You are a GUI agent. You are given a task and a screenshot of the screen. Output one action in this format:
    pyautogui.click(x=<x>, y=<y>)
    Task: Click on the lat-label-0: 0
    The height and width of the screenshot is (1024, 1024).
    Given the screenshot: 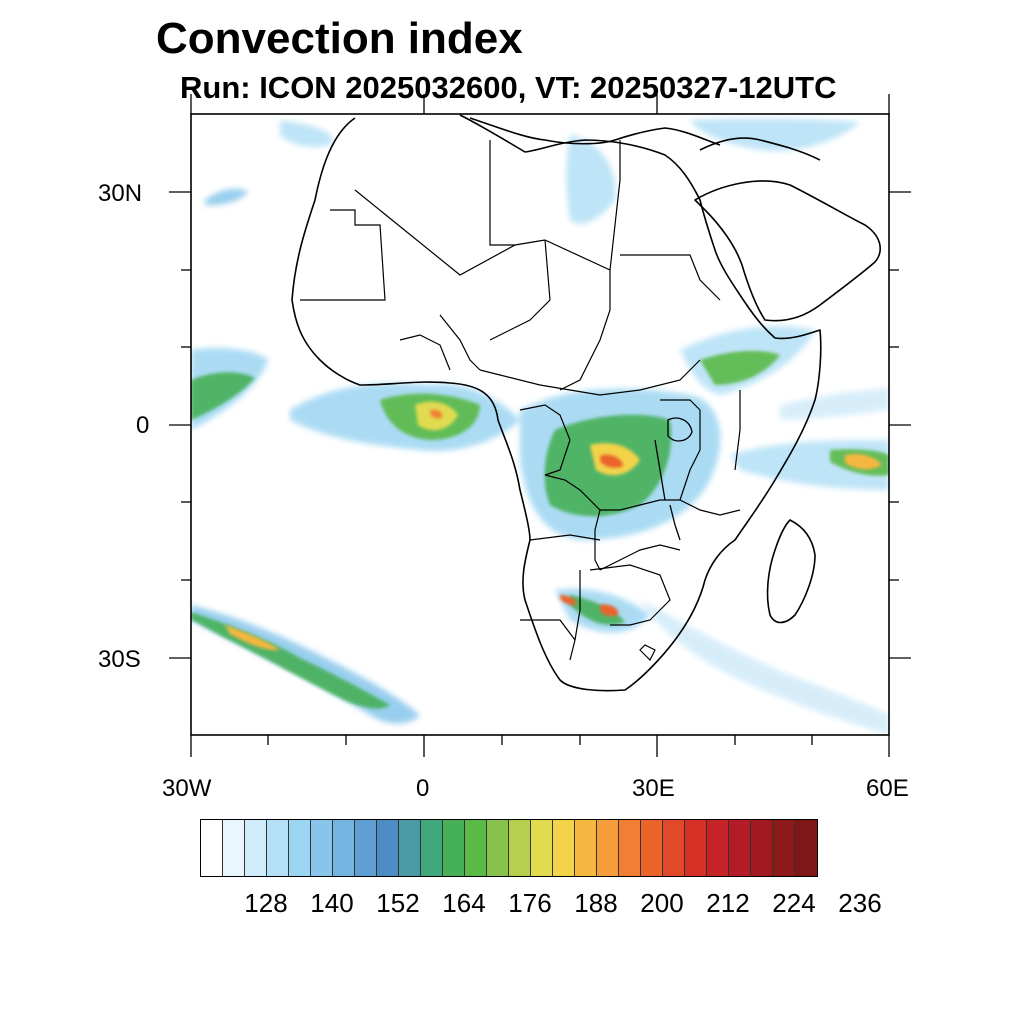 What is the action you would take?
    pyautogui.click(x=143, y=425)
    